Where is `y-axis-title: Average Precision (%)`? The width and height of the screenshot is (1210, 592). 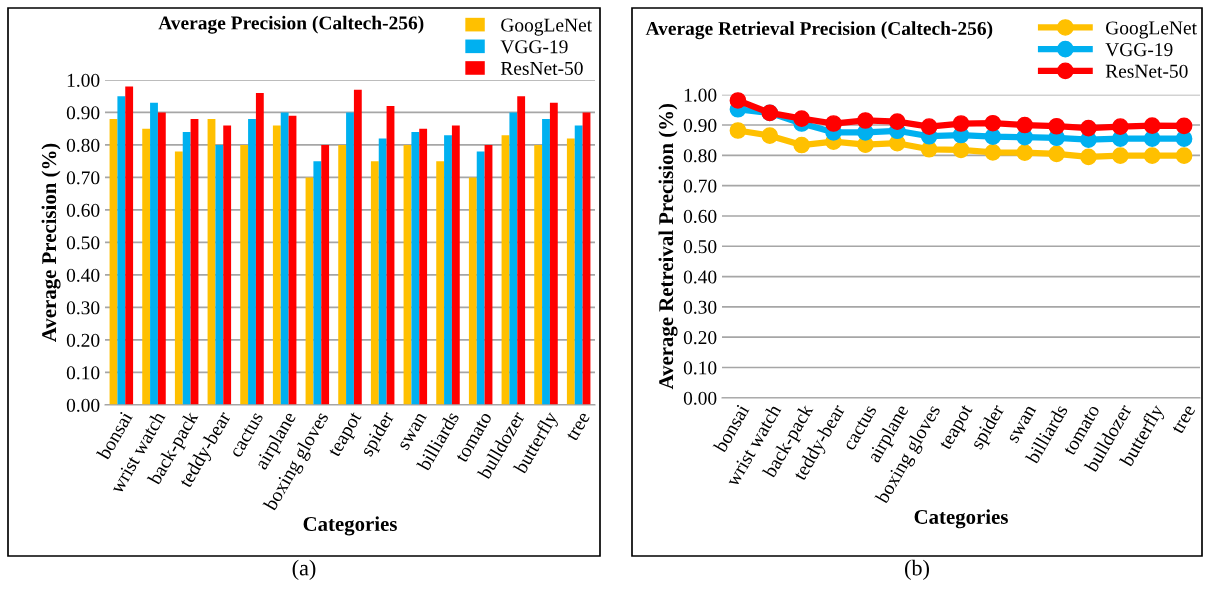 y-axis-title: Average Precision (%) is located at coordinates (51, 242).